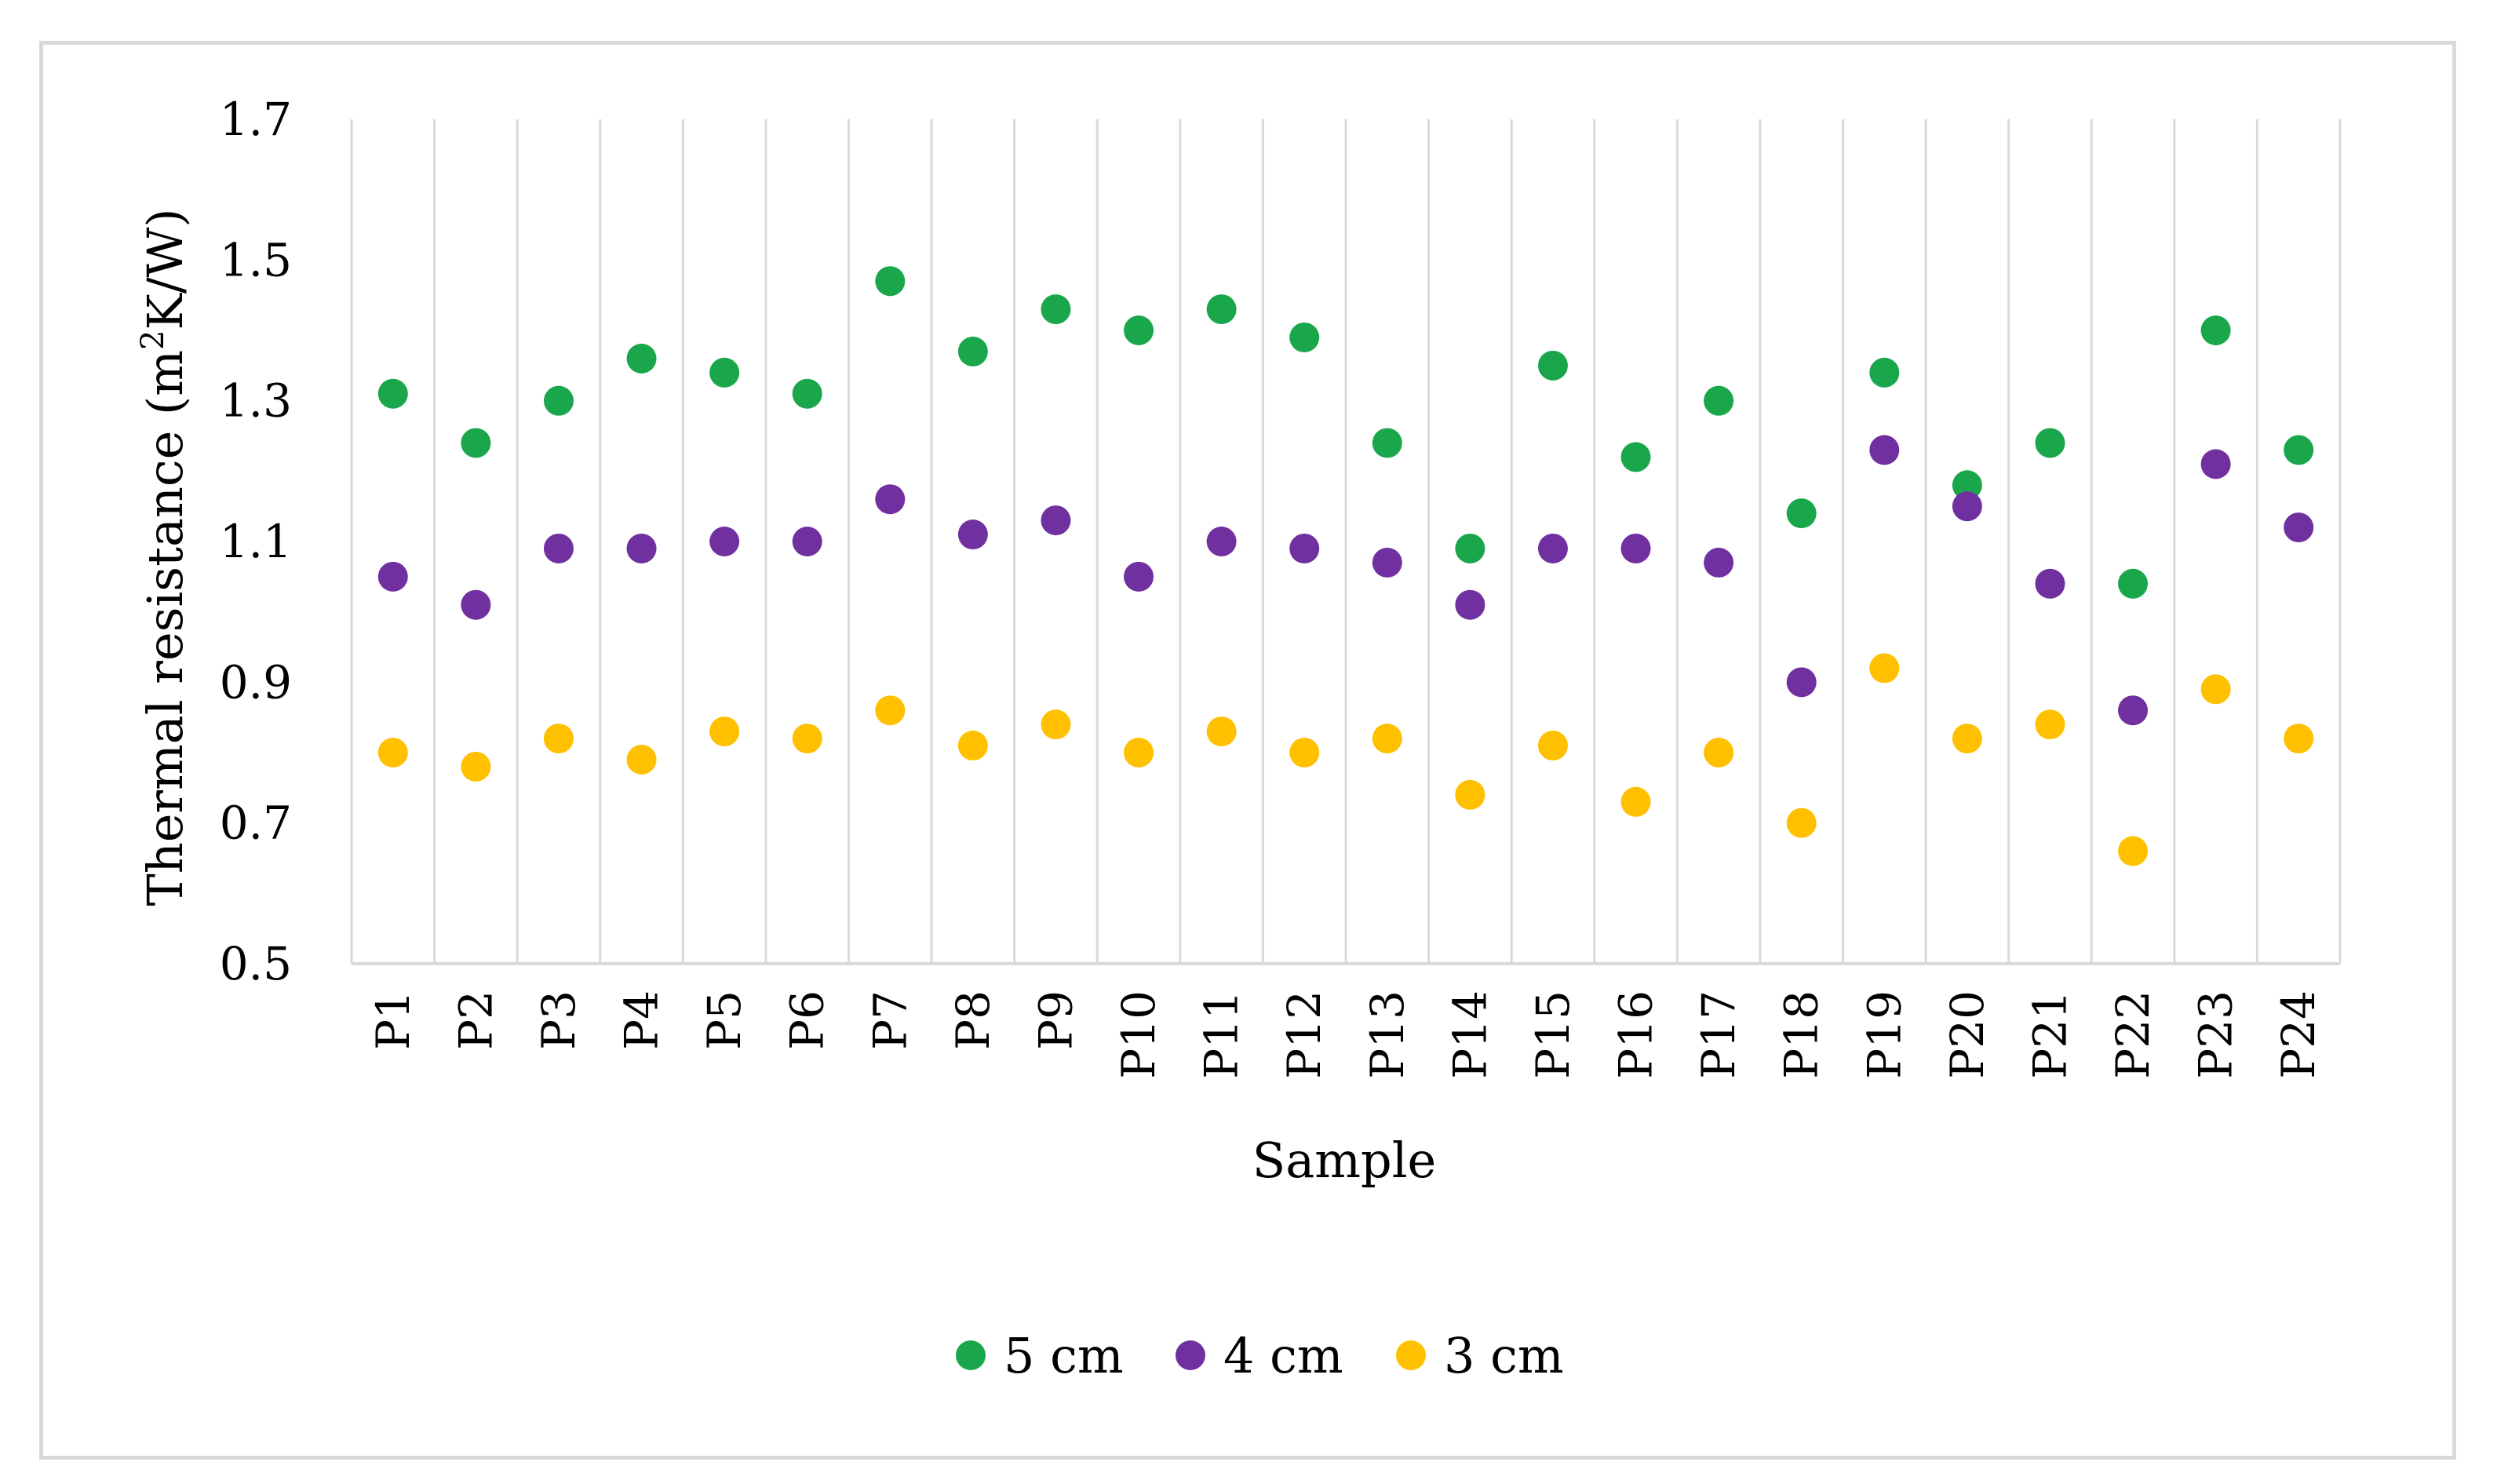  What do you see at coordinates (2299, 450) in the screenshot?
I see `point-5-cm-p24` at bounding box center [2299, 450].